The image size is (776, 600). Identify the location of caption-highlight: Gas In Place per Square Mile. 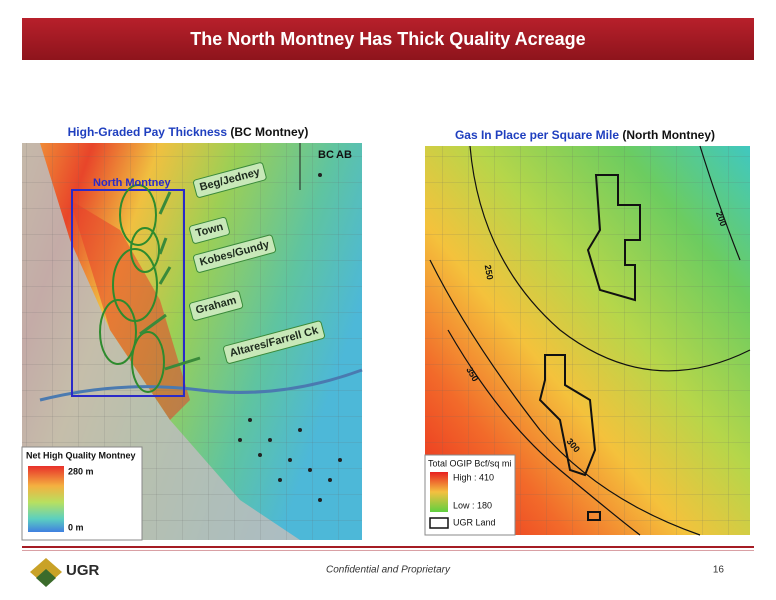
(537, 135).